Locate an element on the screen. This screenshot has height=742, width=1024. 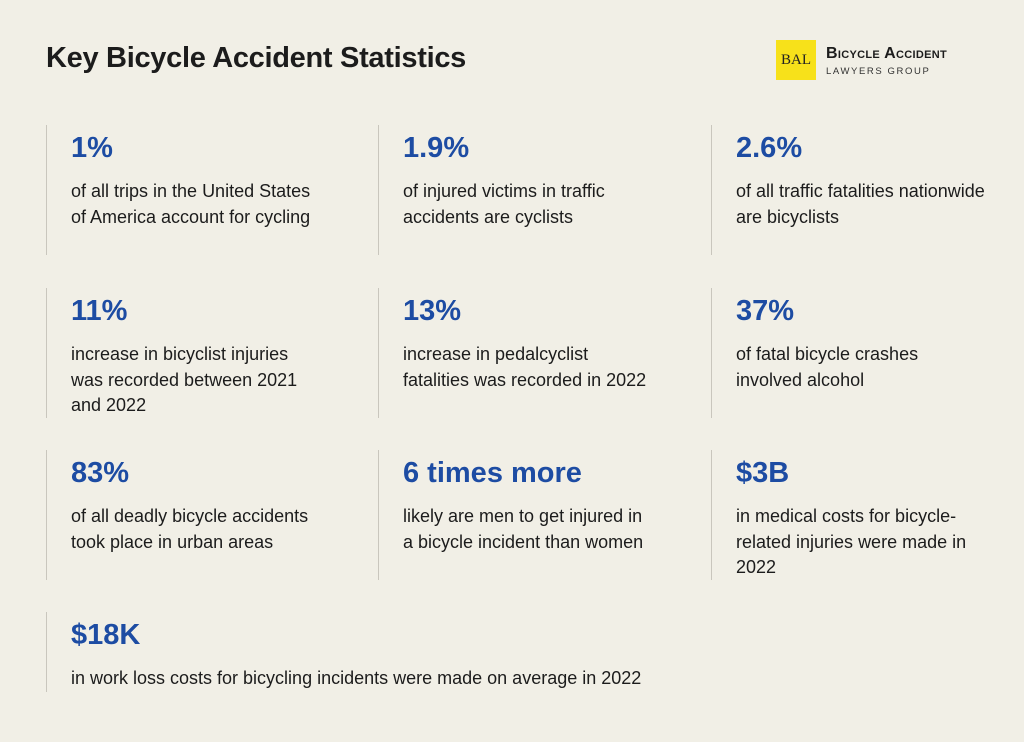
stat-value: 83% is located at coordinates (100, 473).